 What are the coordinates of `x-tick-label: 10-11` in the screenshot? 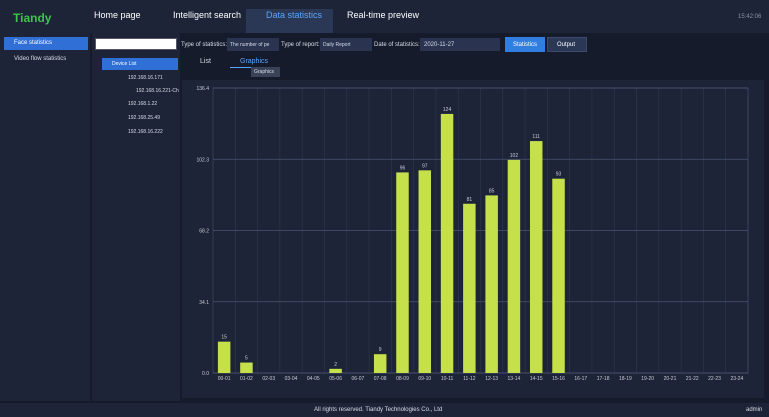 It's located at (447, 379).